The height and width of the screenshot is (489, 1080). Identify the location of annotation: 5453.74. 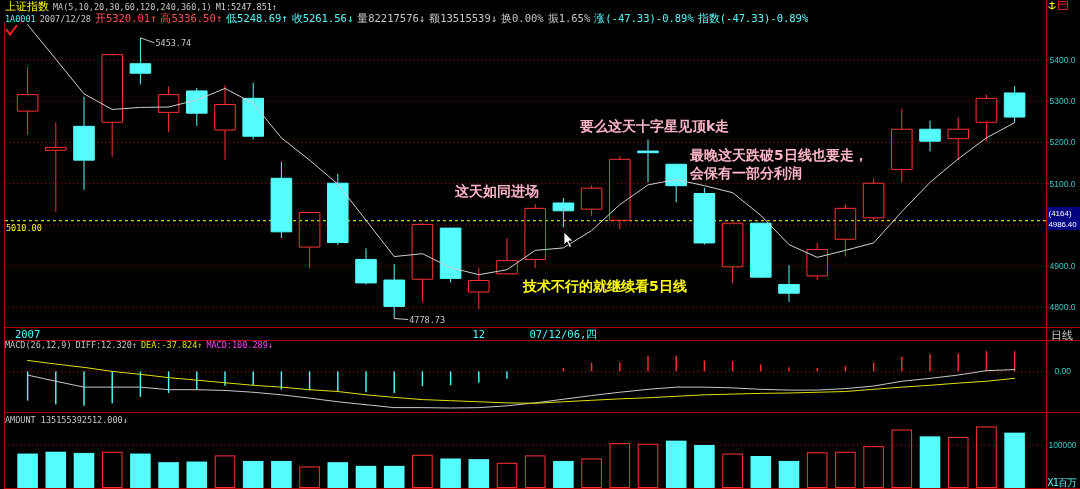
(173, 43).